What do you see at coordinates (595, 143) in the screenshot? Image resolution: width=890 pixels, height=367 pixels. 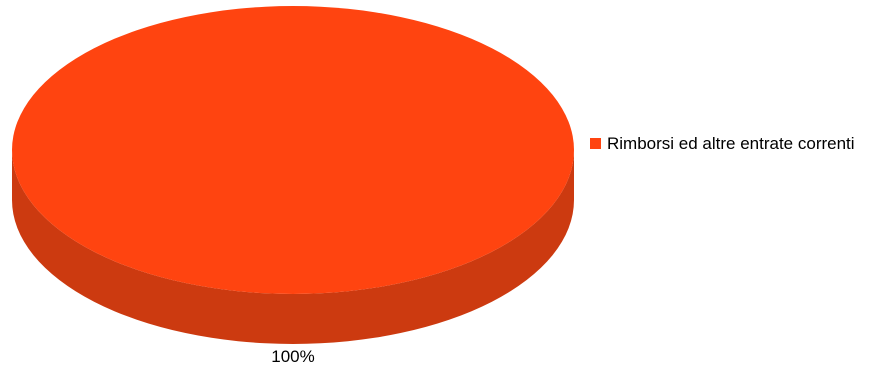 I see `legend-swatch` at bounding box center [595, 143].